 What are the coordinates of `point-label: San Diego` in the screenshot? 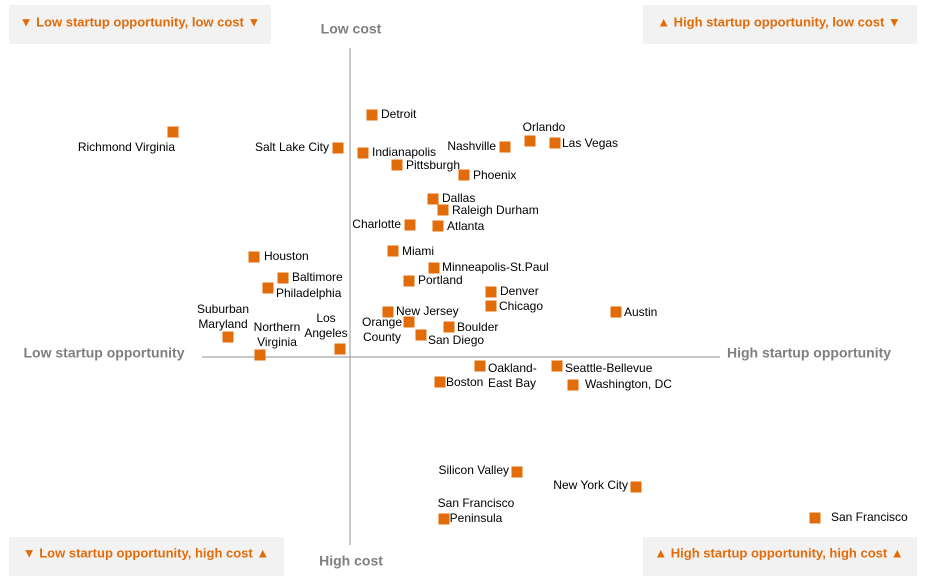 It's located at (456, 340).